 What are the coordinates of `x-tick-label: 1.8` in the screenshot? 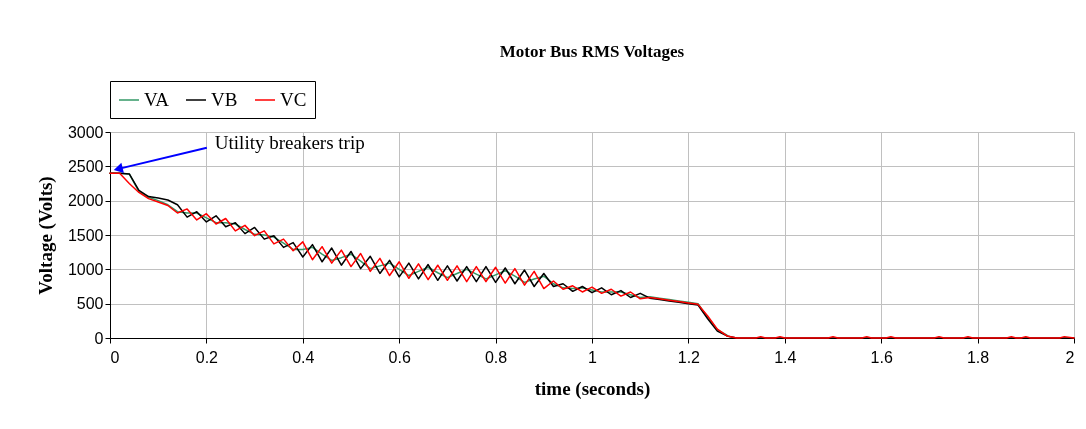 It's located at (978, 357).